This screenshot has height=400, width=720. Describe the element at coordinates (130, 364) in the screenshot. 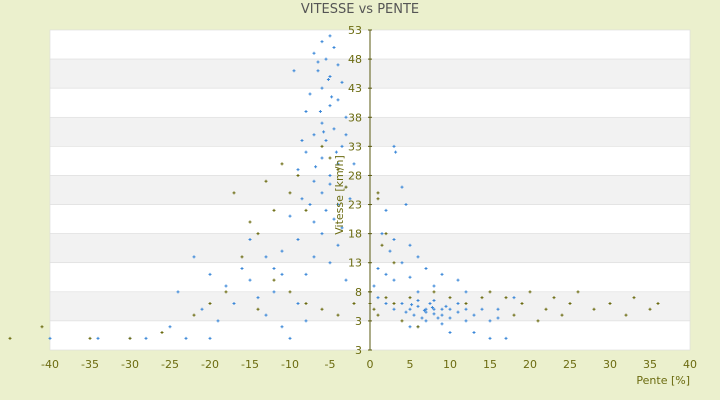

I see `x-tick-label: -30` at that location.